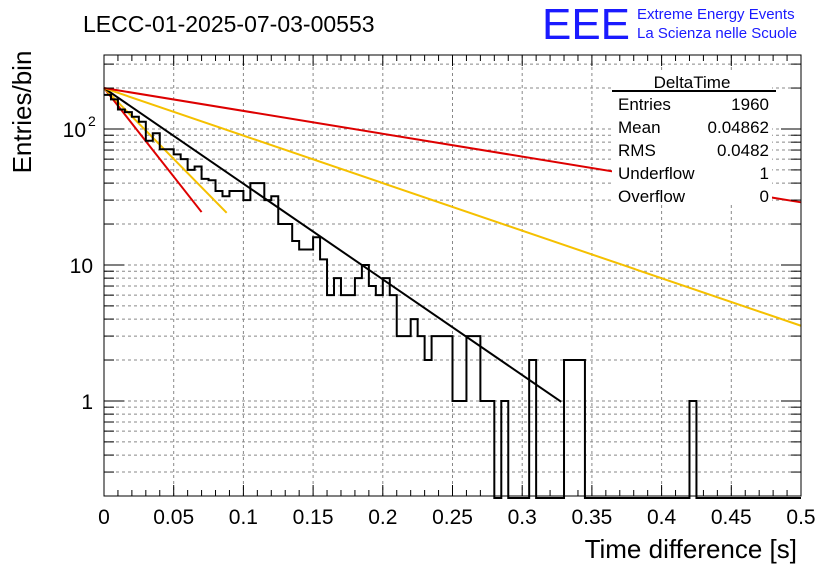  I want to click on chart-title: LECC-01-2025-07-03-00553, so click(229, 24).